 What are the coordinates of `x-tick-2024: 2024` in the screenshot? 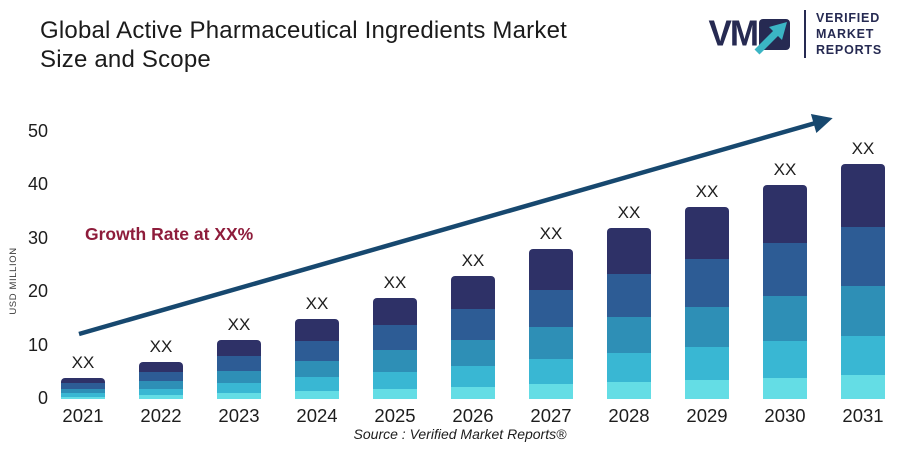 It's located at (317, 415).